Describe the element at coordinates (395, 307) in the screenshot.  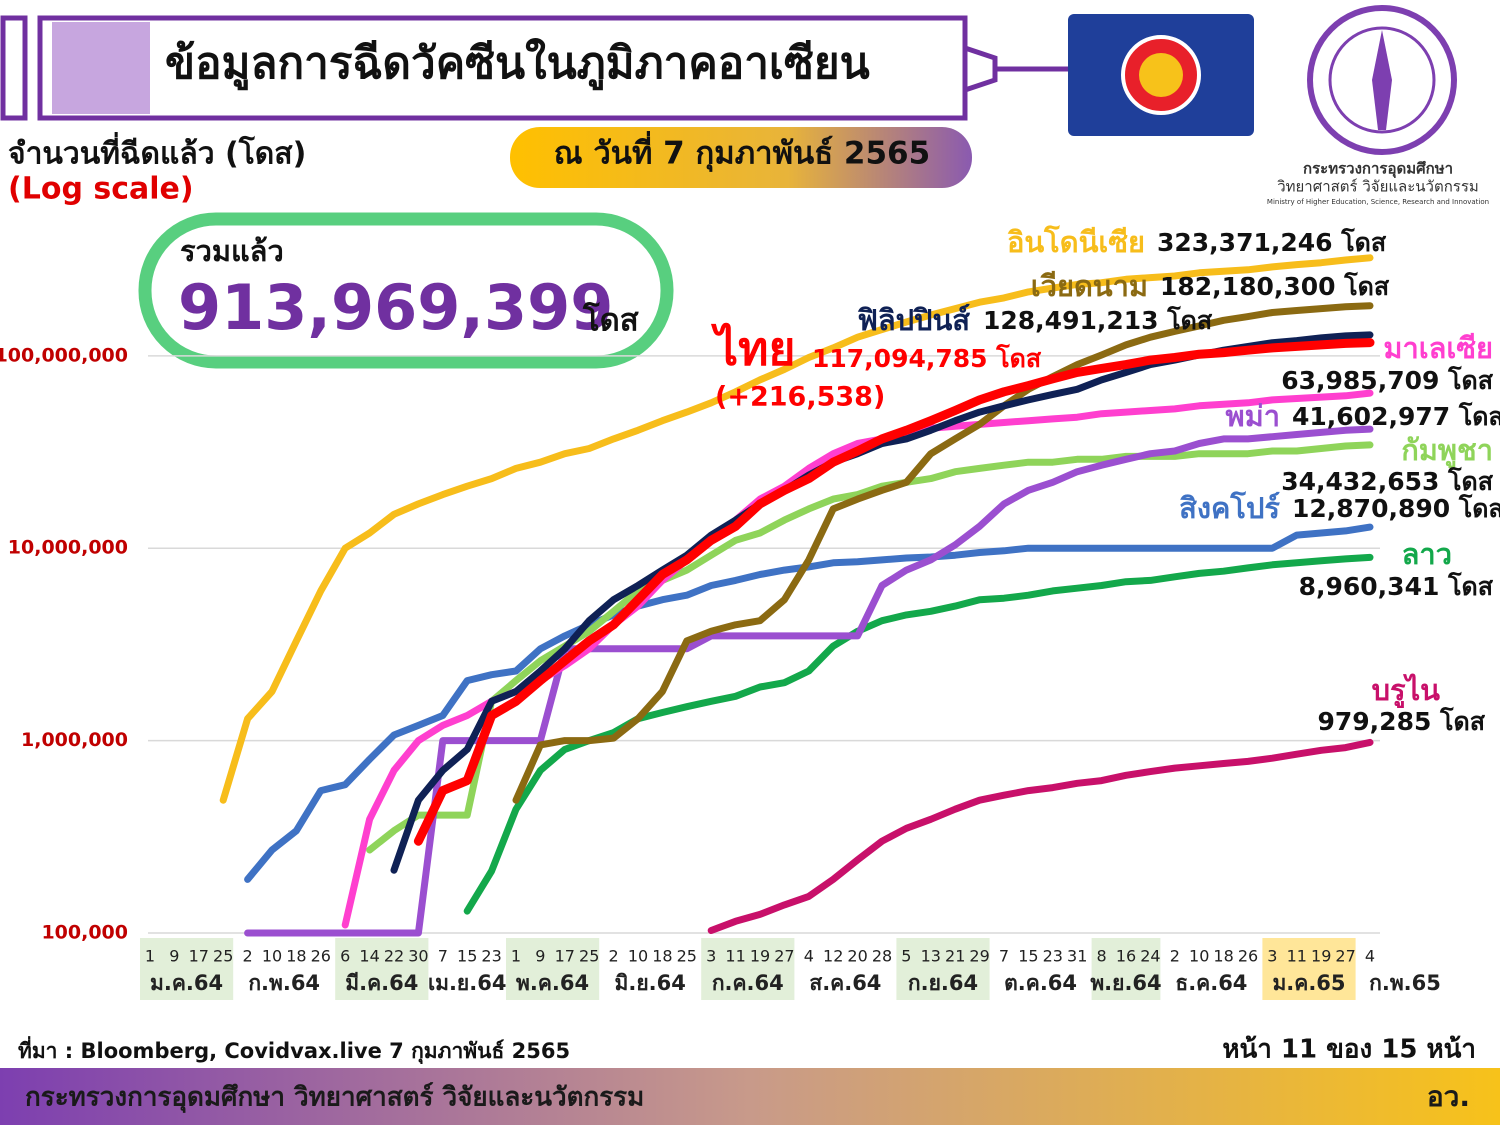
I see `total-value: 913,969,399` at that location.